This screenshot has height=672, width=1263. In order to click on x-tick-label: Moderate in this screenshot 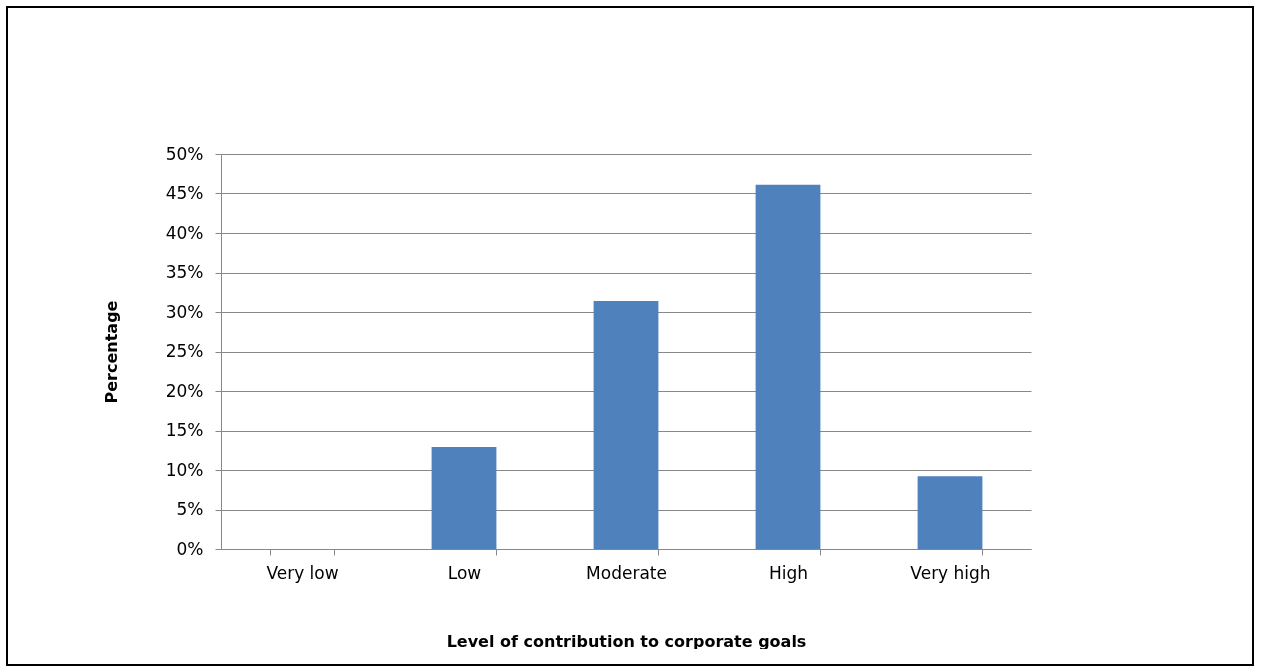, I will do `click(626, 572)`.